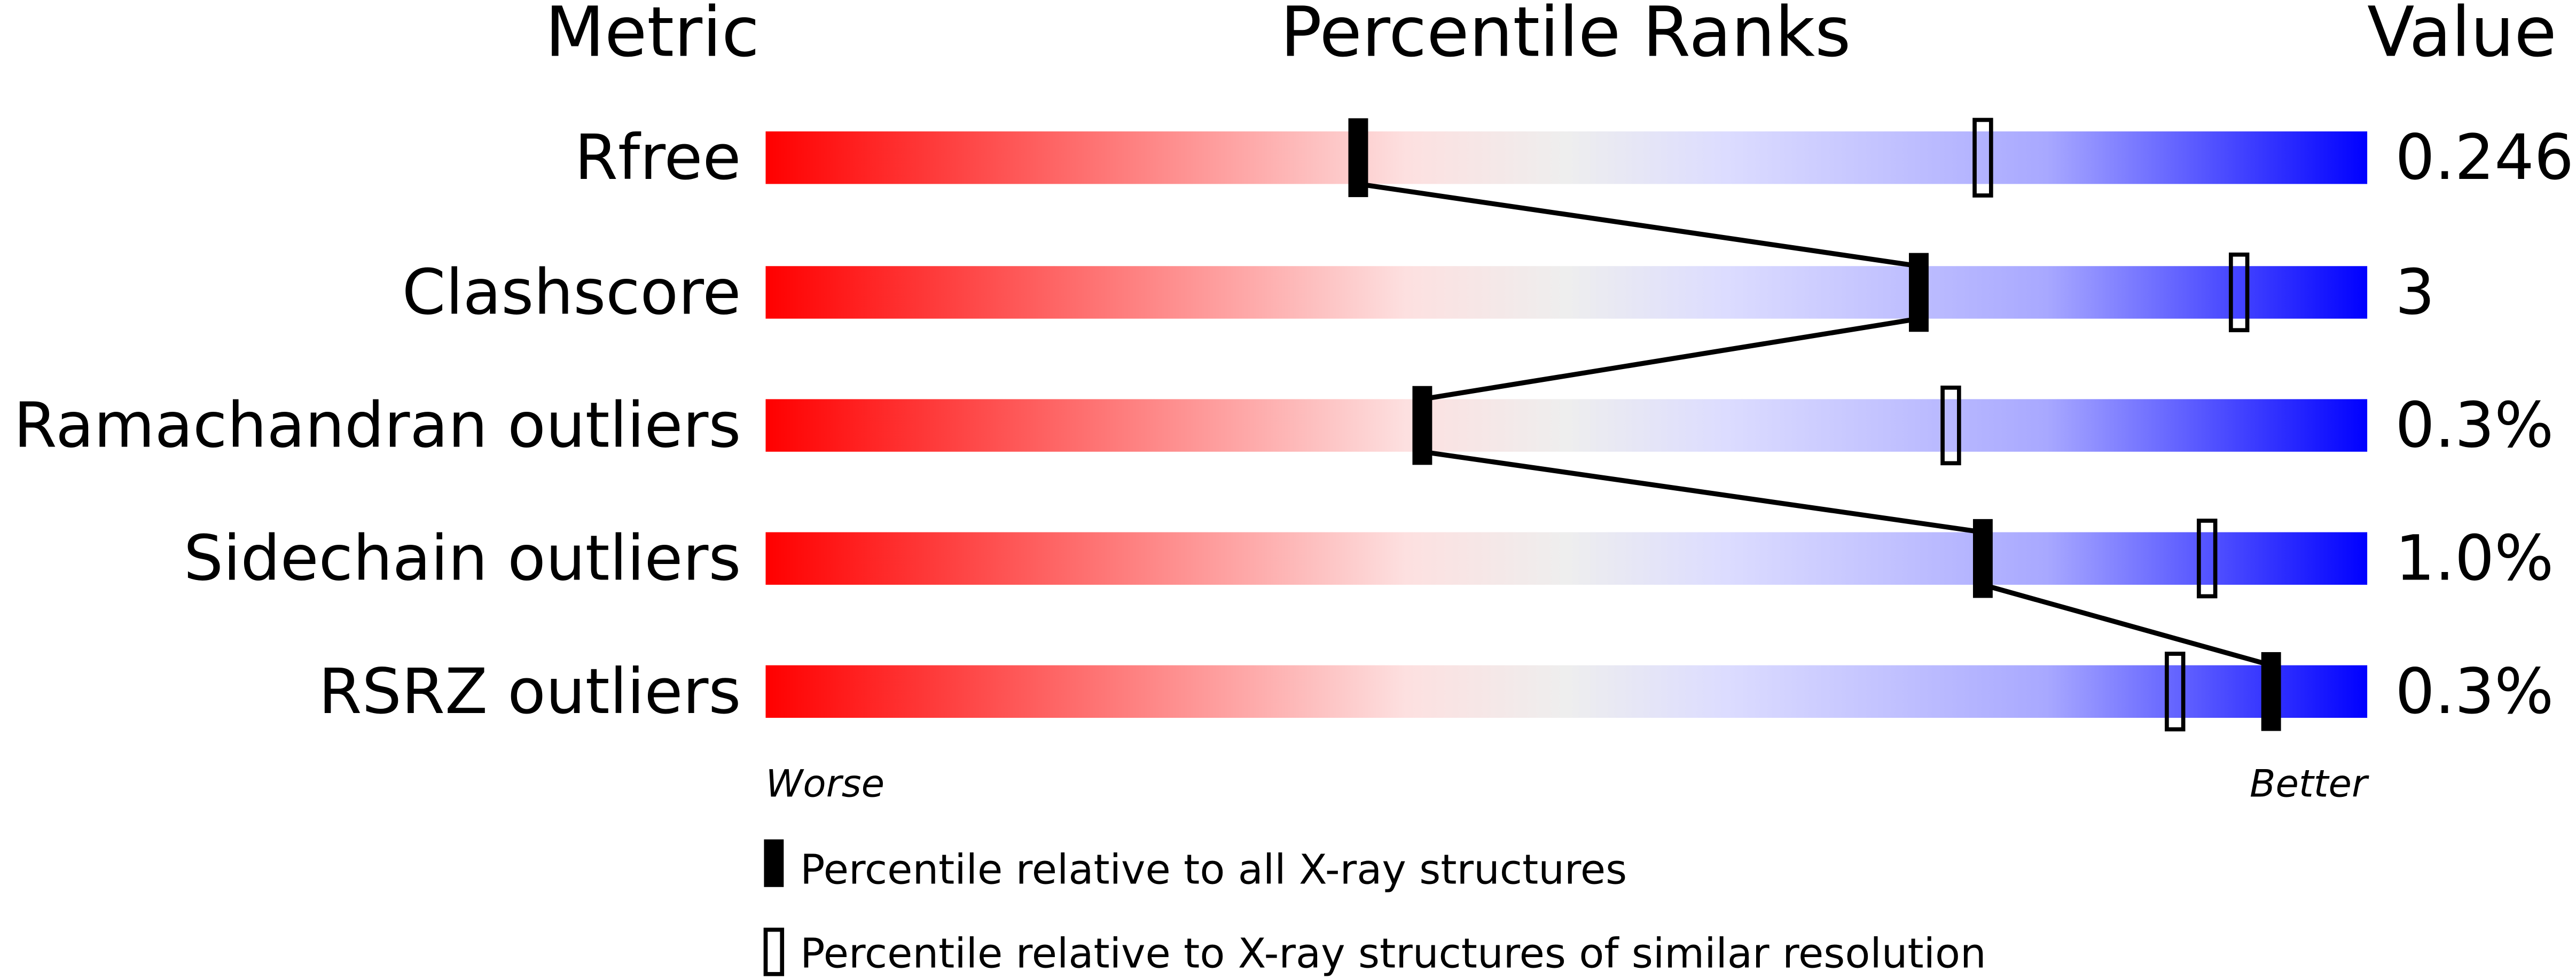 This screenshot has height=979, width=2576. I want to click on metric-value: 1.0%, so click(2474, 558).